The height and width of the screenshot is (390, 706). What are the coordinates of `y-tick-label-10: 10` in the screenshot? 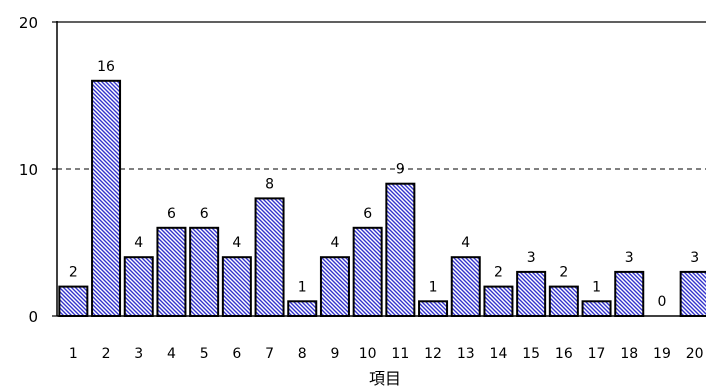 It's located at (28, 170).